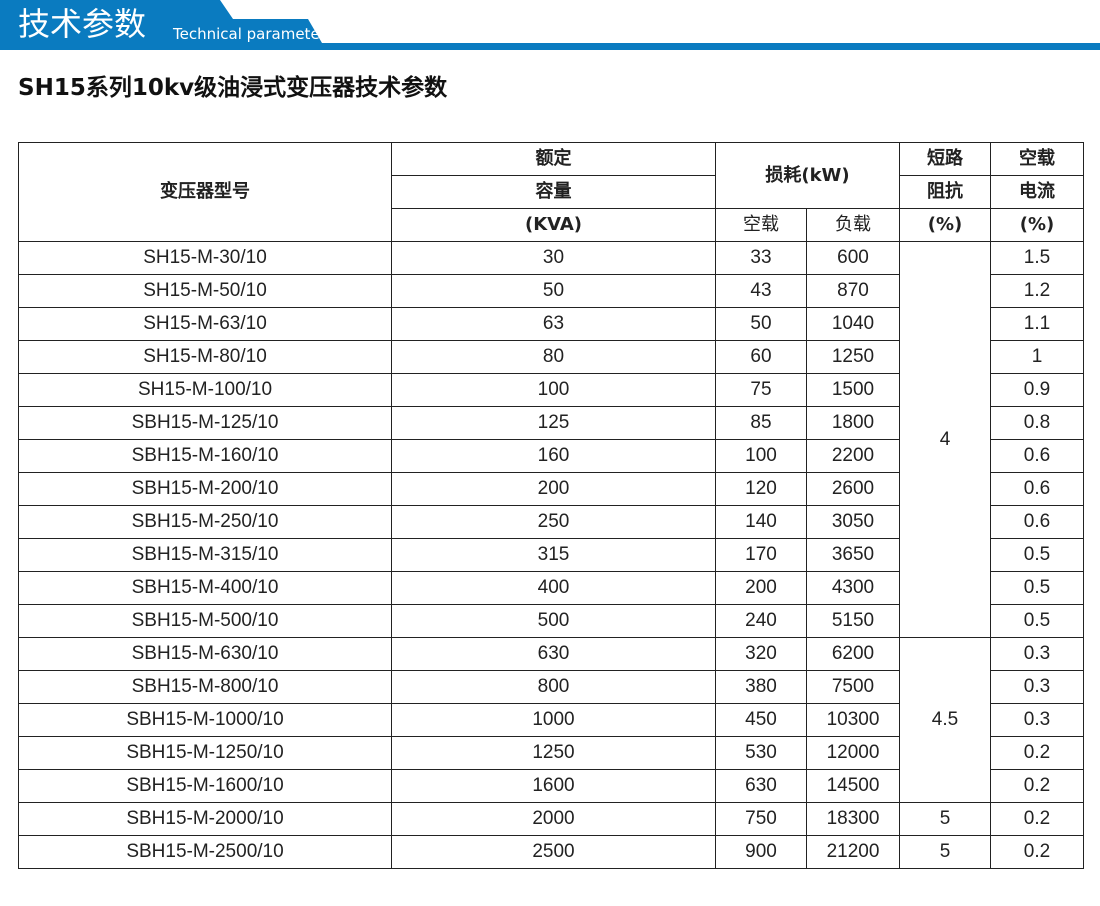  I want to click on cell-noload-current: 0.8, so click(1037, 423).